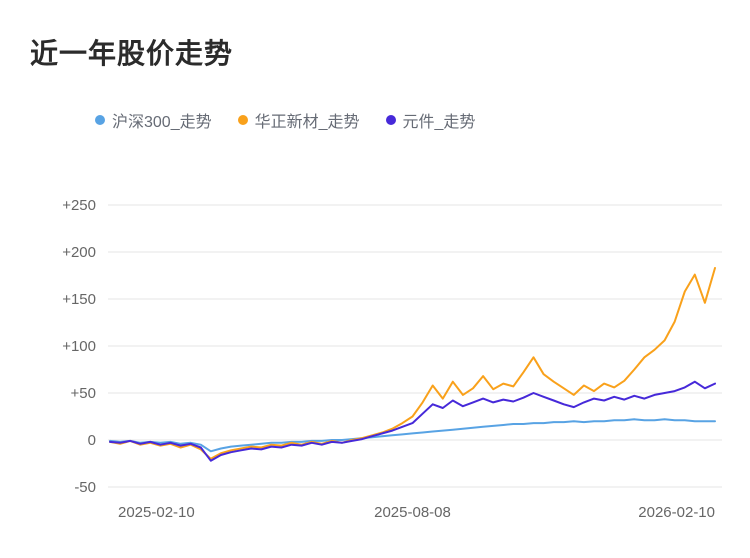 Image resolution: width=750 pixels, height=558 pixels. What do you see at coordinates (79, 346) in the screenshot?
I see `svg-text: +100` at bounding box center [79, 346].